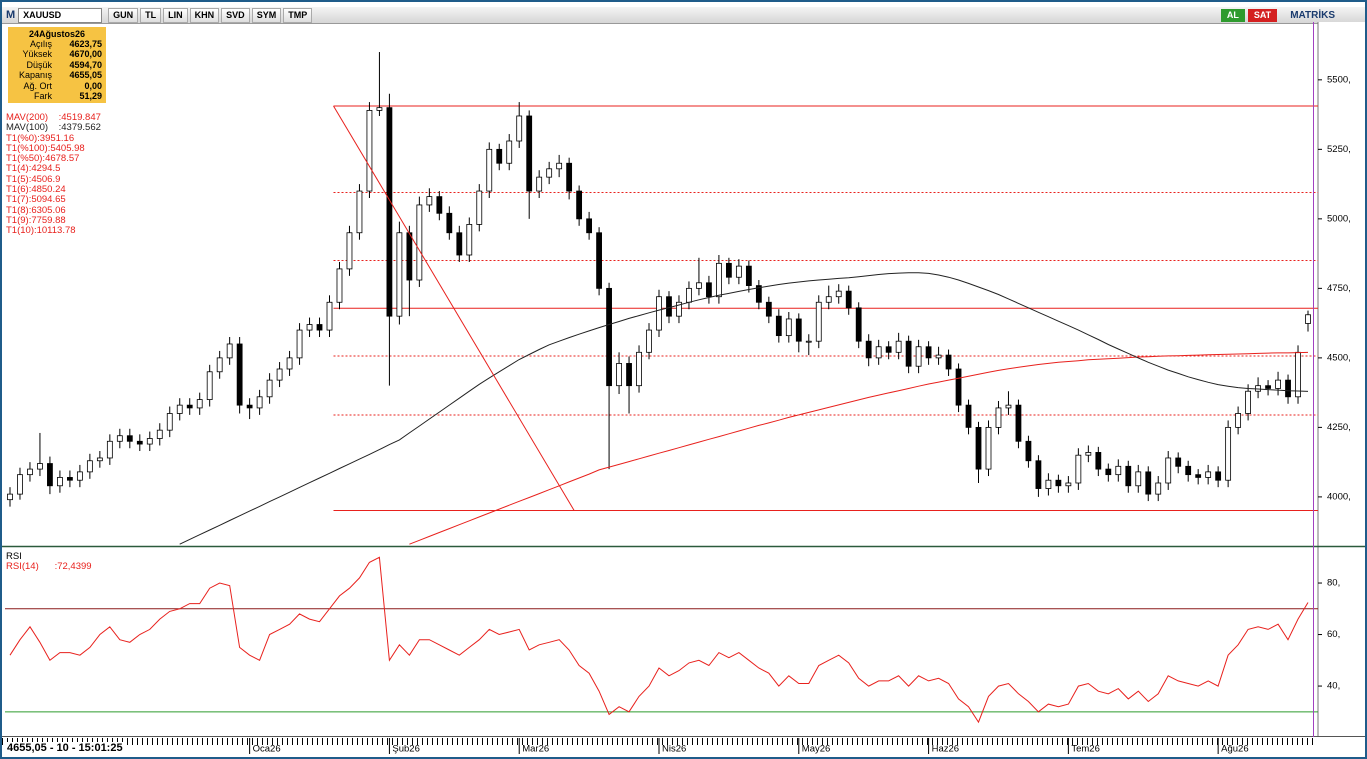  What do you see at coordinates (1339, 496) in the screenshot?
I see `y-tick-label: 4000,` at bounding box center [1339, 496].